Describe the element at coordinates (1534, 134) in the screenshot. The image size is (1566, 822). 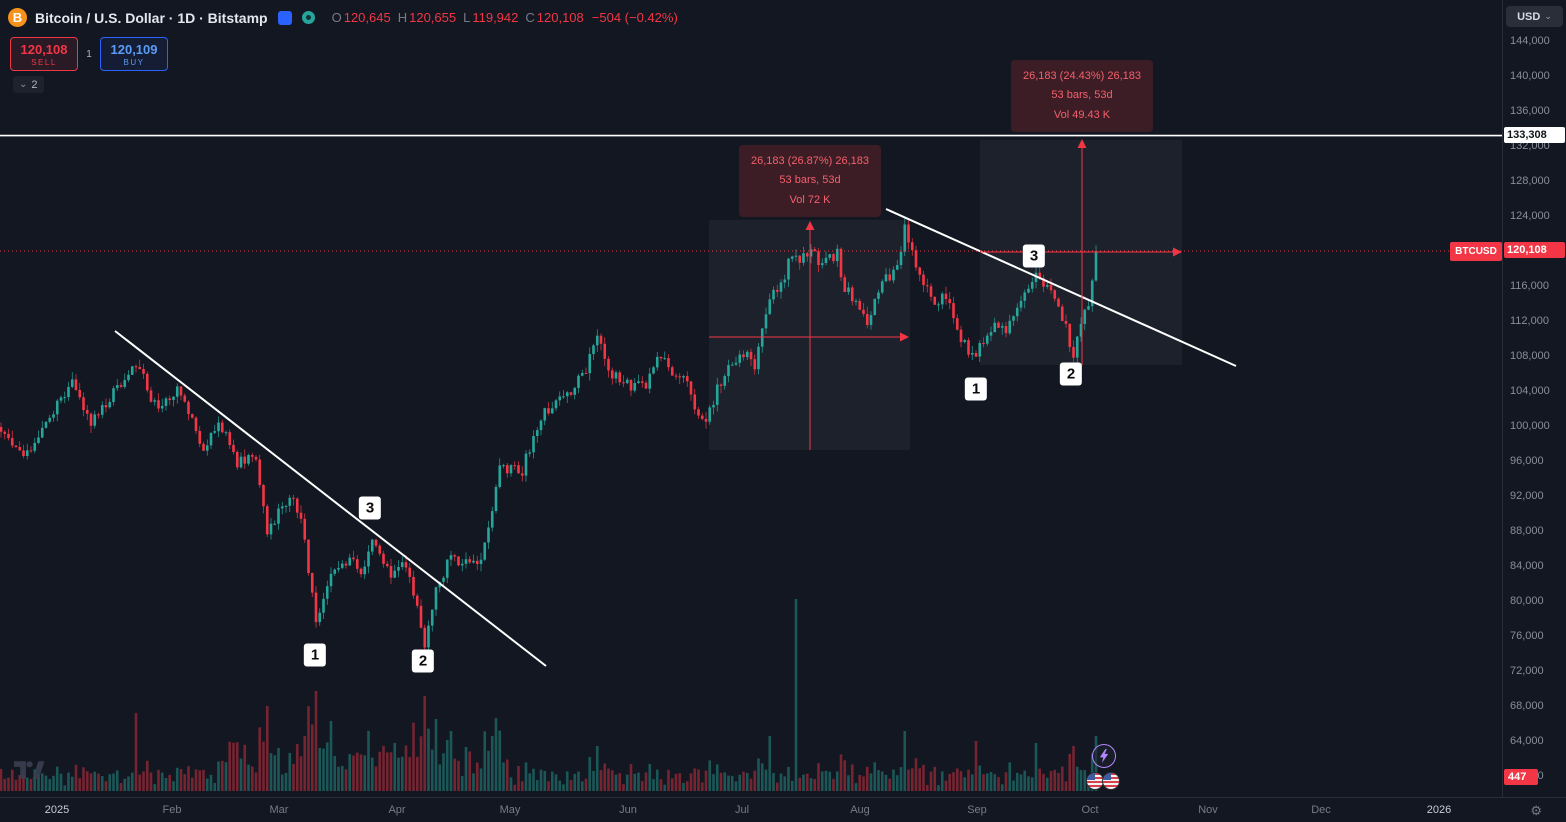
I see `level-price-label: 133,308` at that location.